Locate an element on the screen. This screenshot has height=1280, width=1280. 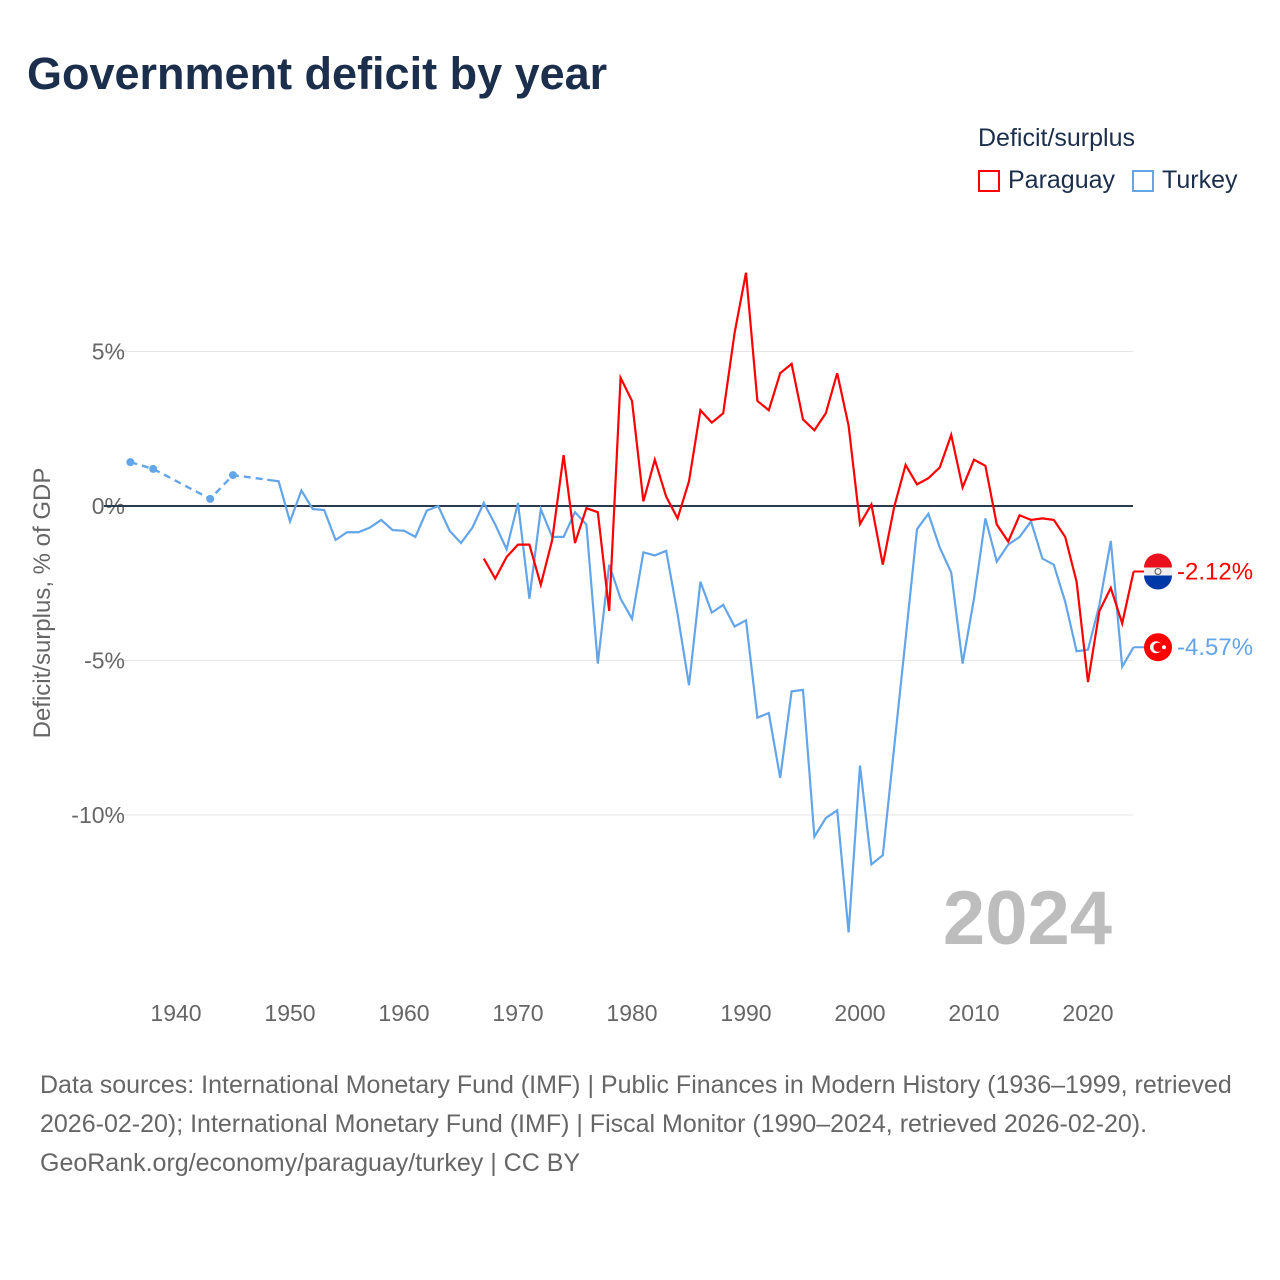
x-tick-label: 2000 is located at coordinates (859, 1013).